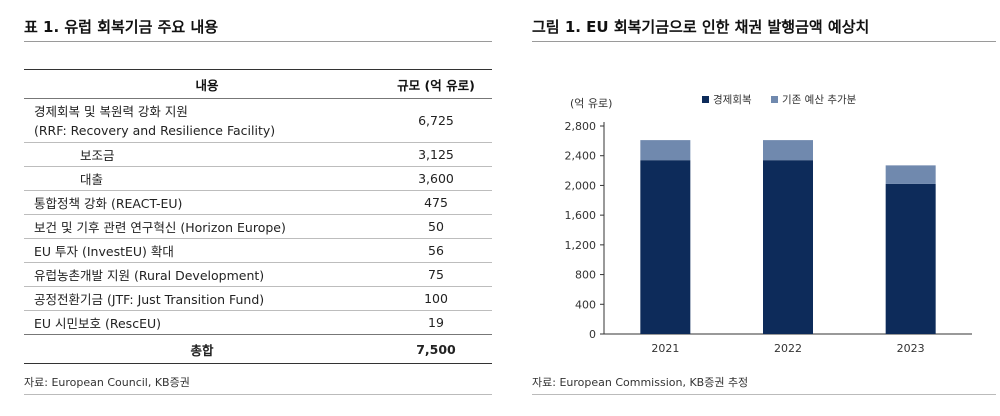  Describe the element at coordinates (436, 298) in the screenshot. I see `row-value: 100` at that location.